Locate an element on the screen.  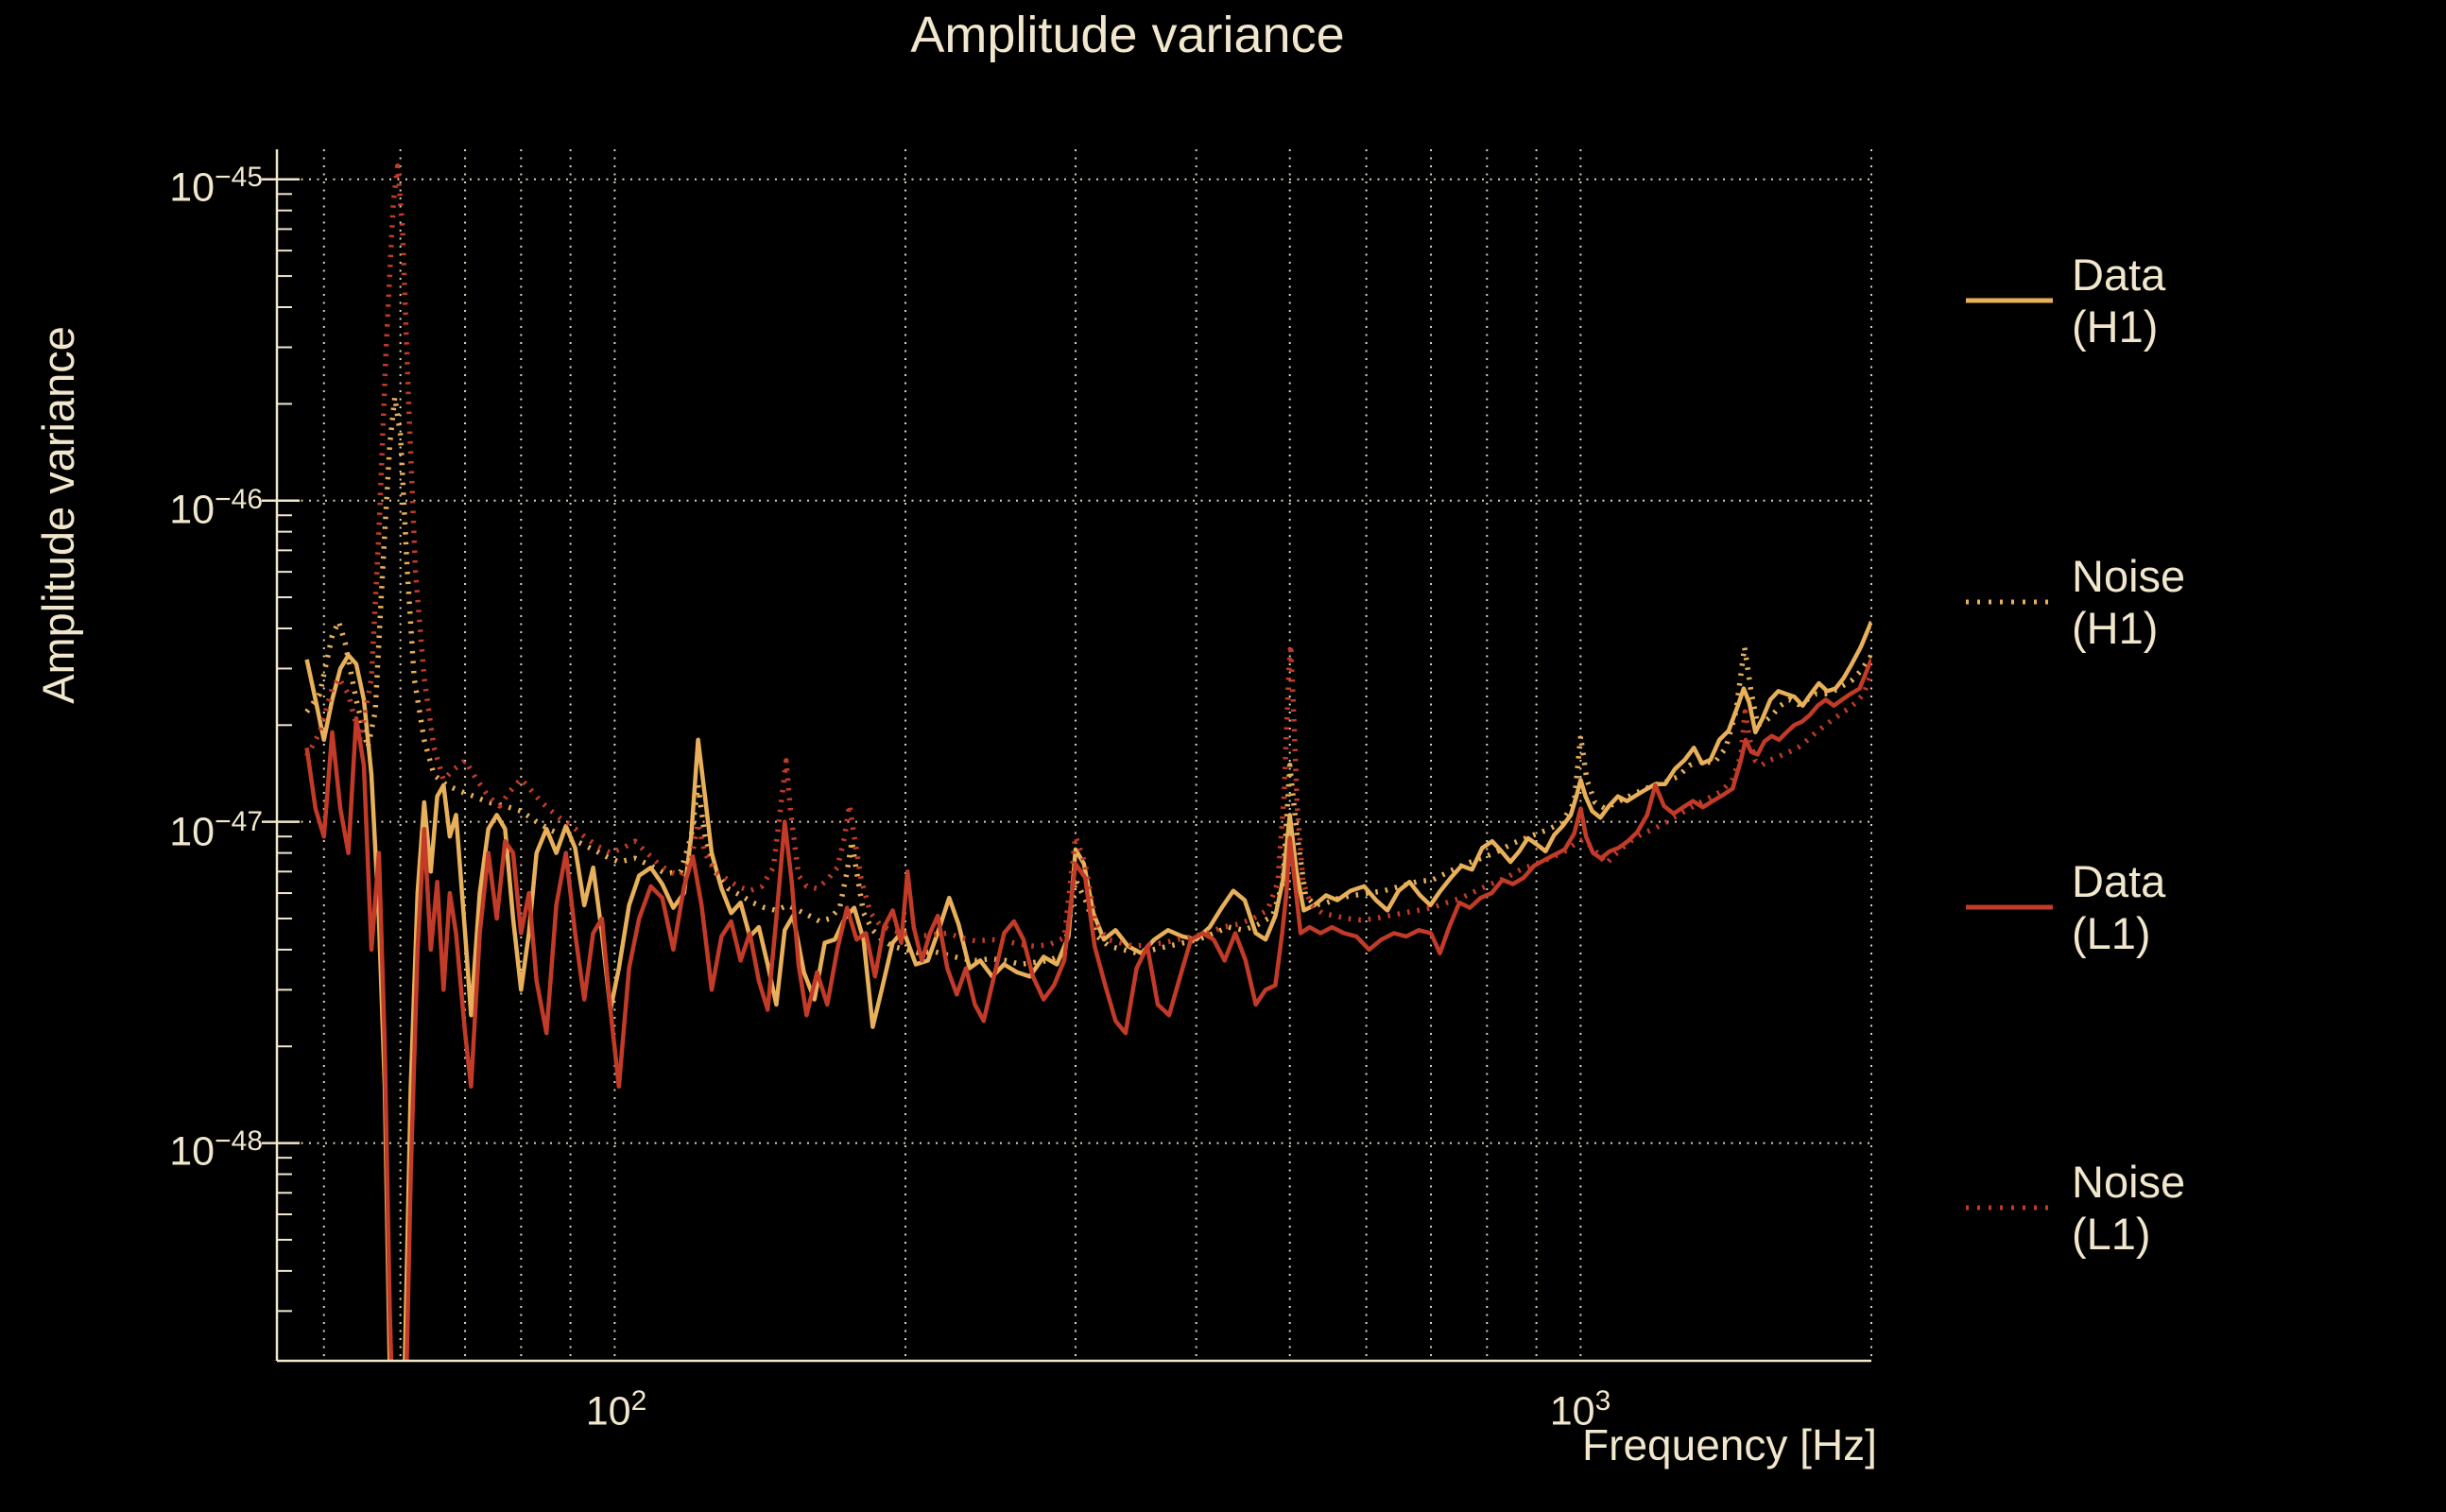
legend-swatch-solid-h1 is located at coordinates (2010, 300).